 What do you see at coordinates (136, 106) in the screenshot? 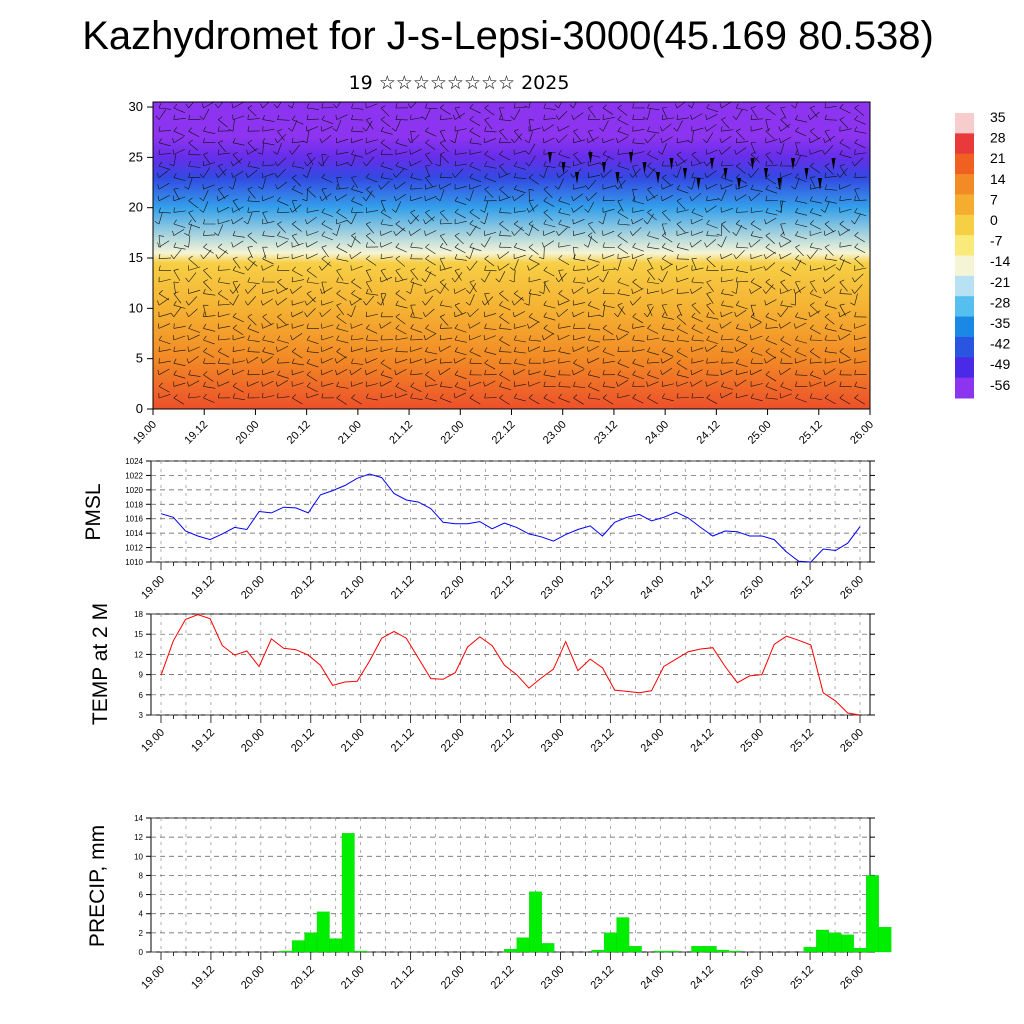
I see `heatmap-y-tick-label: 30` at bounding box center [136, 106].